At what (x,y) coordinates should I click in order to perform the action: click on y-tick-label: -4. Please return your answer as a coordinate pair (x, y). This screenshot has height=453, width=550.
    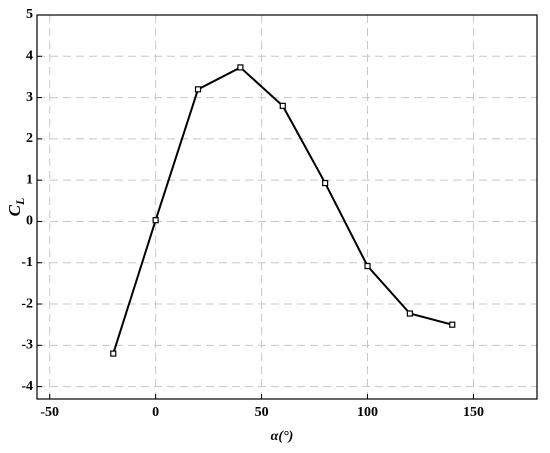
    Looking at the image, I should click on (27, 386).